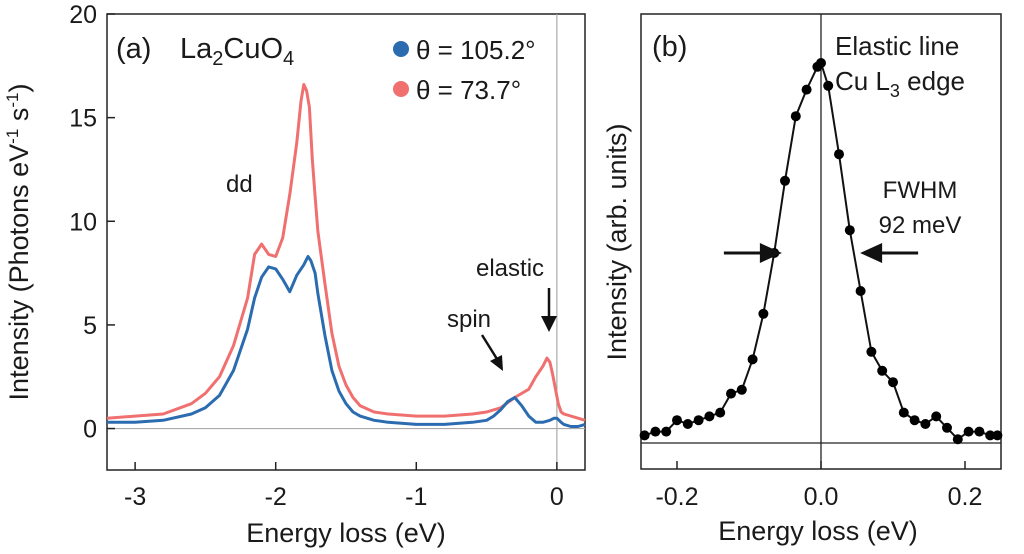 This screenshot has width=1024, height=554. What do you see at coordinates (135, 497) in the screenshot?
I see `x-tick-label: -3` at bounding box center [135, 497].